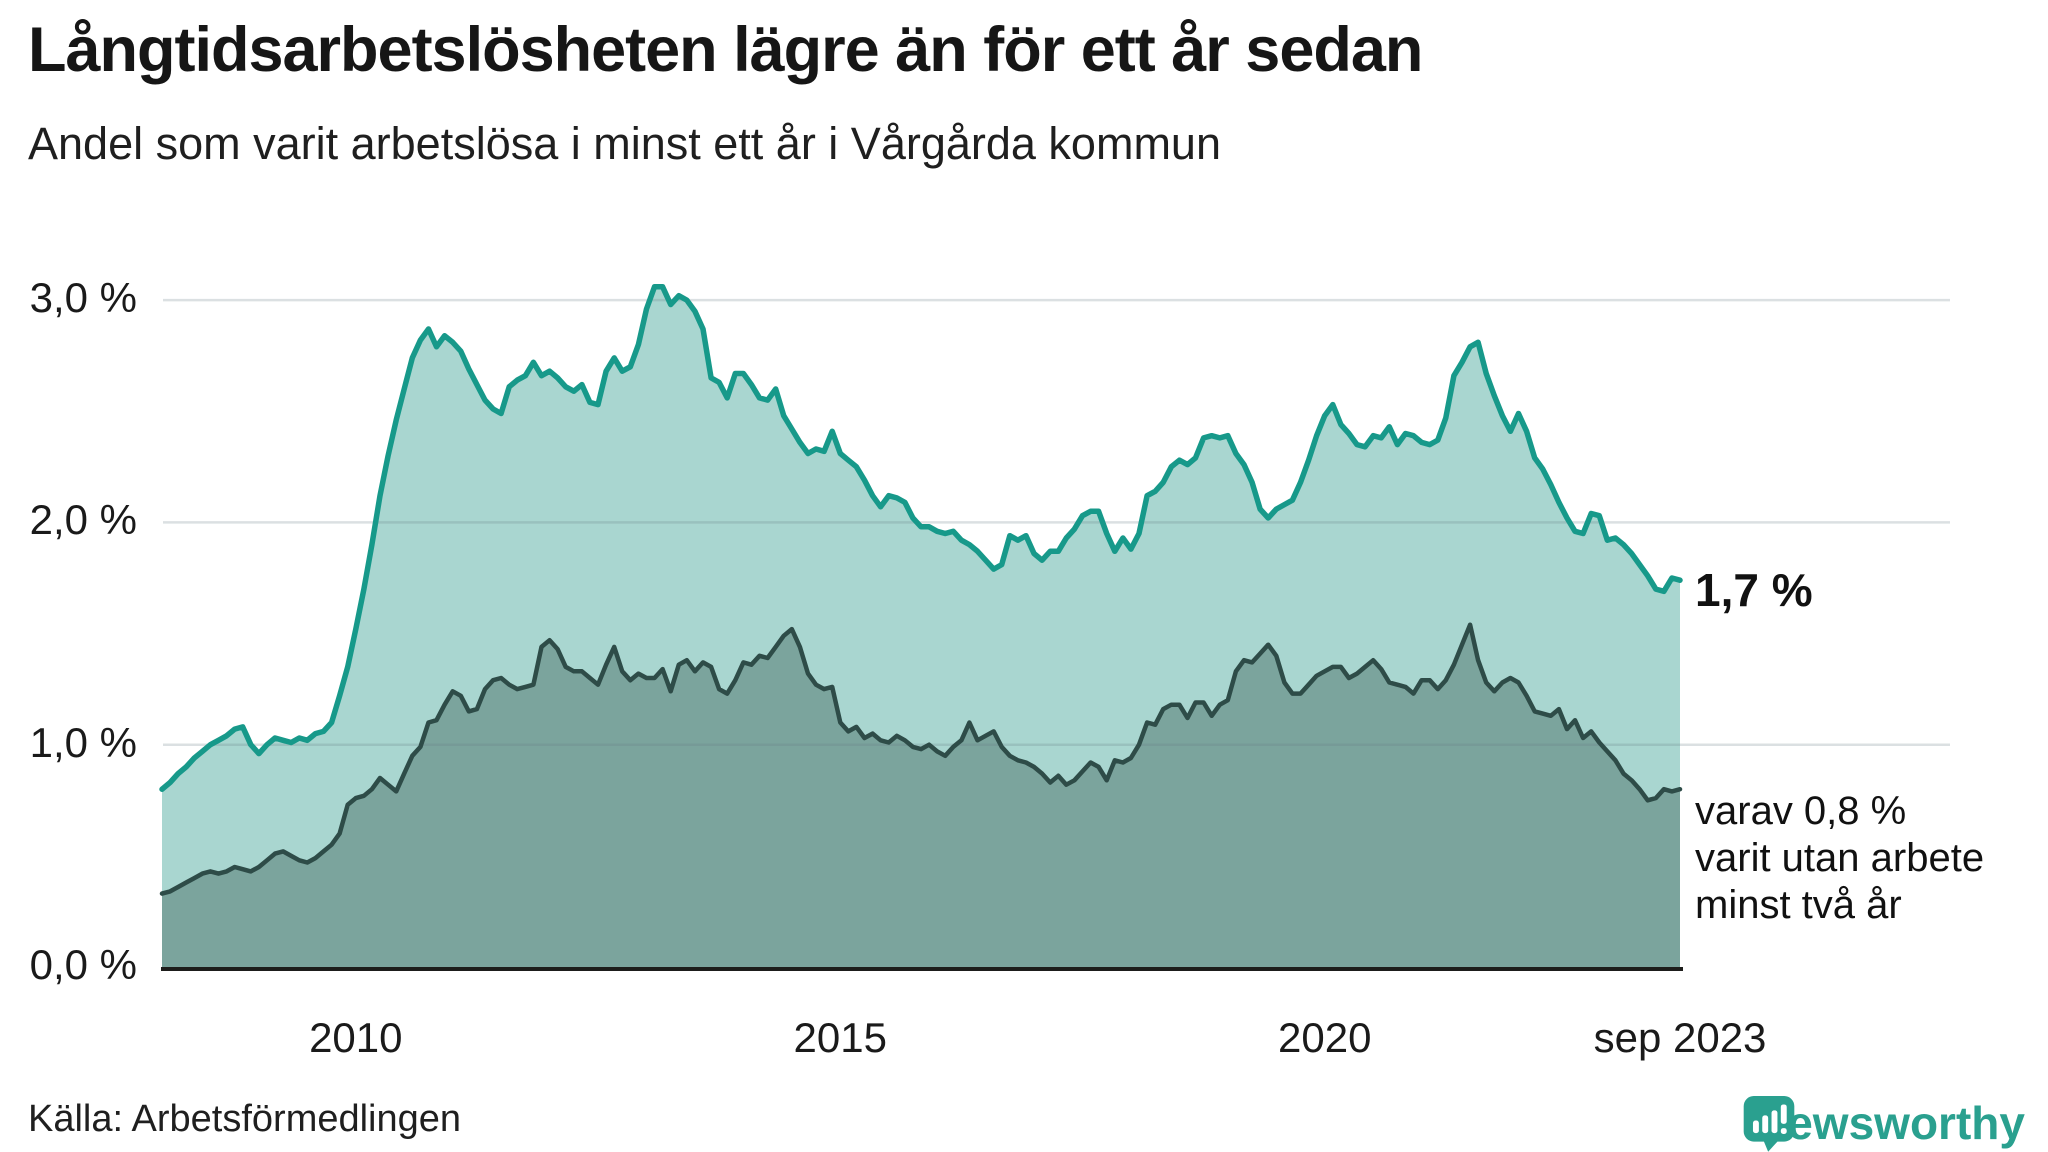  What do you see at coordinates (1754, 590) in the screenshot?
I see `latest-value-label: 1,7 %` at bounding box center [1754, 590].